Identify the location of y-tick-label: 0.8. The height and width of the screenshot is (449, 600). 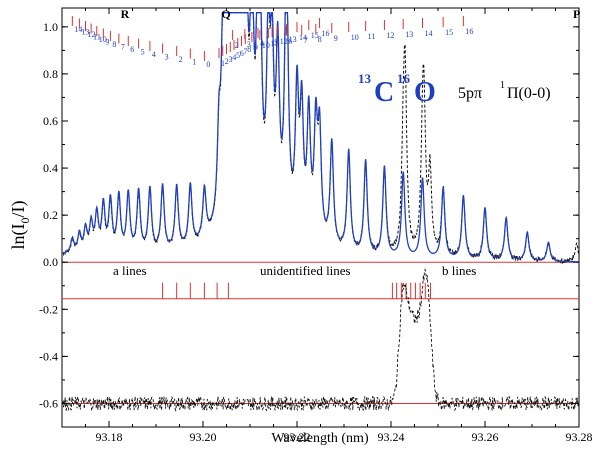
(50, 74).